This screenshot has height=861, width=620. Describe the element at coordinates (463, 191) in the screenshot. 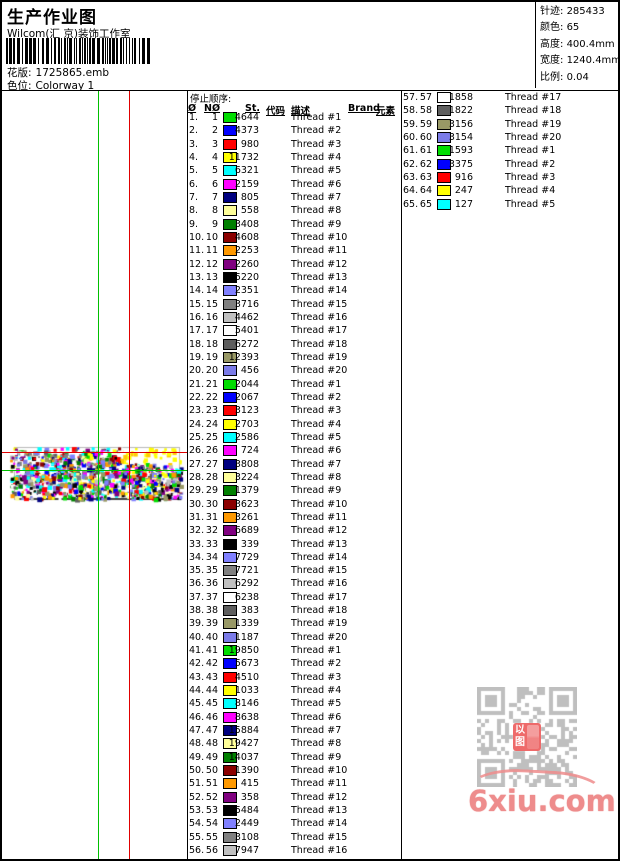

I see `stitch-count: 247` at that location.